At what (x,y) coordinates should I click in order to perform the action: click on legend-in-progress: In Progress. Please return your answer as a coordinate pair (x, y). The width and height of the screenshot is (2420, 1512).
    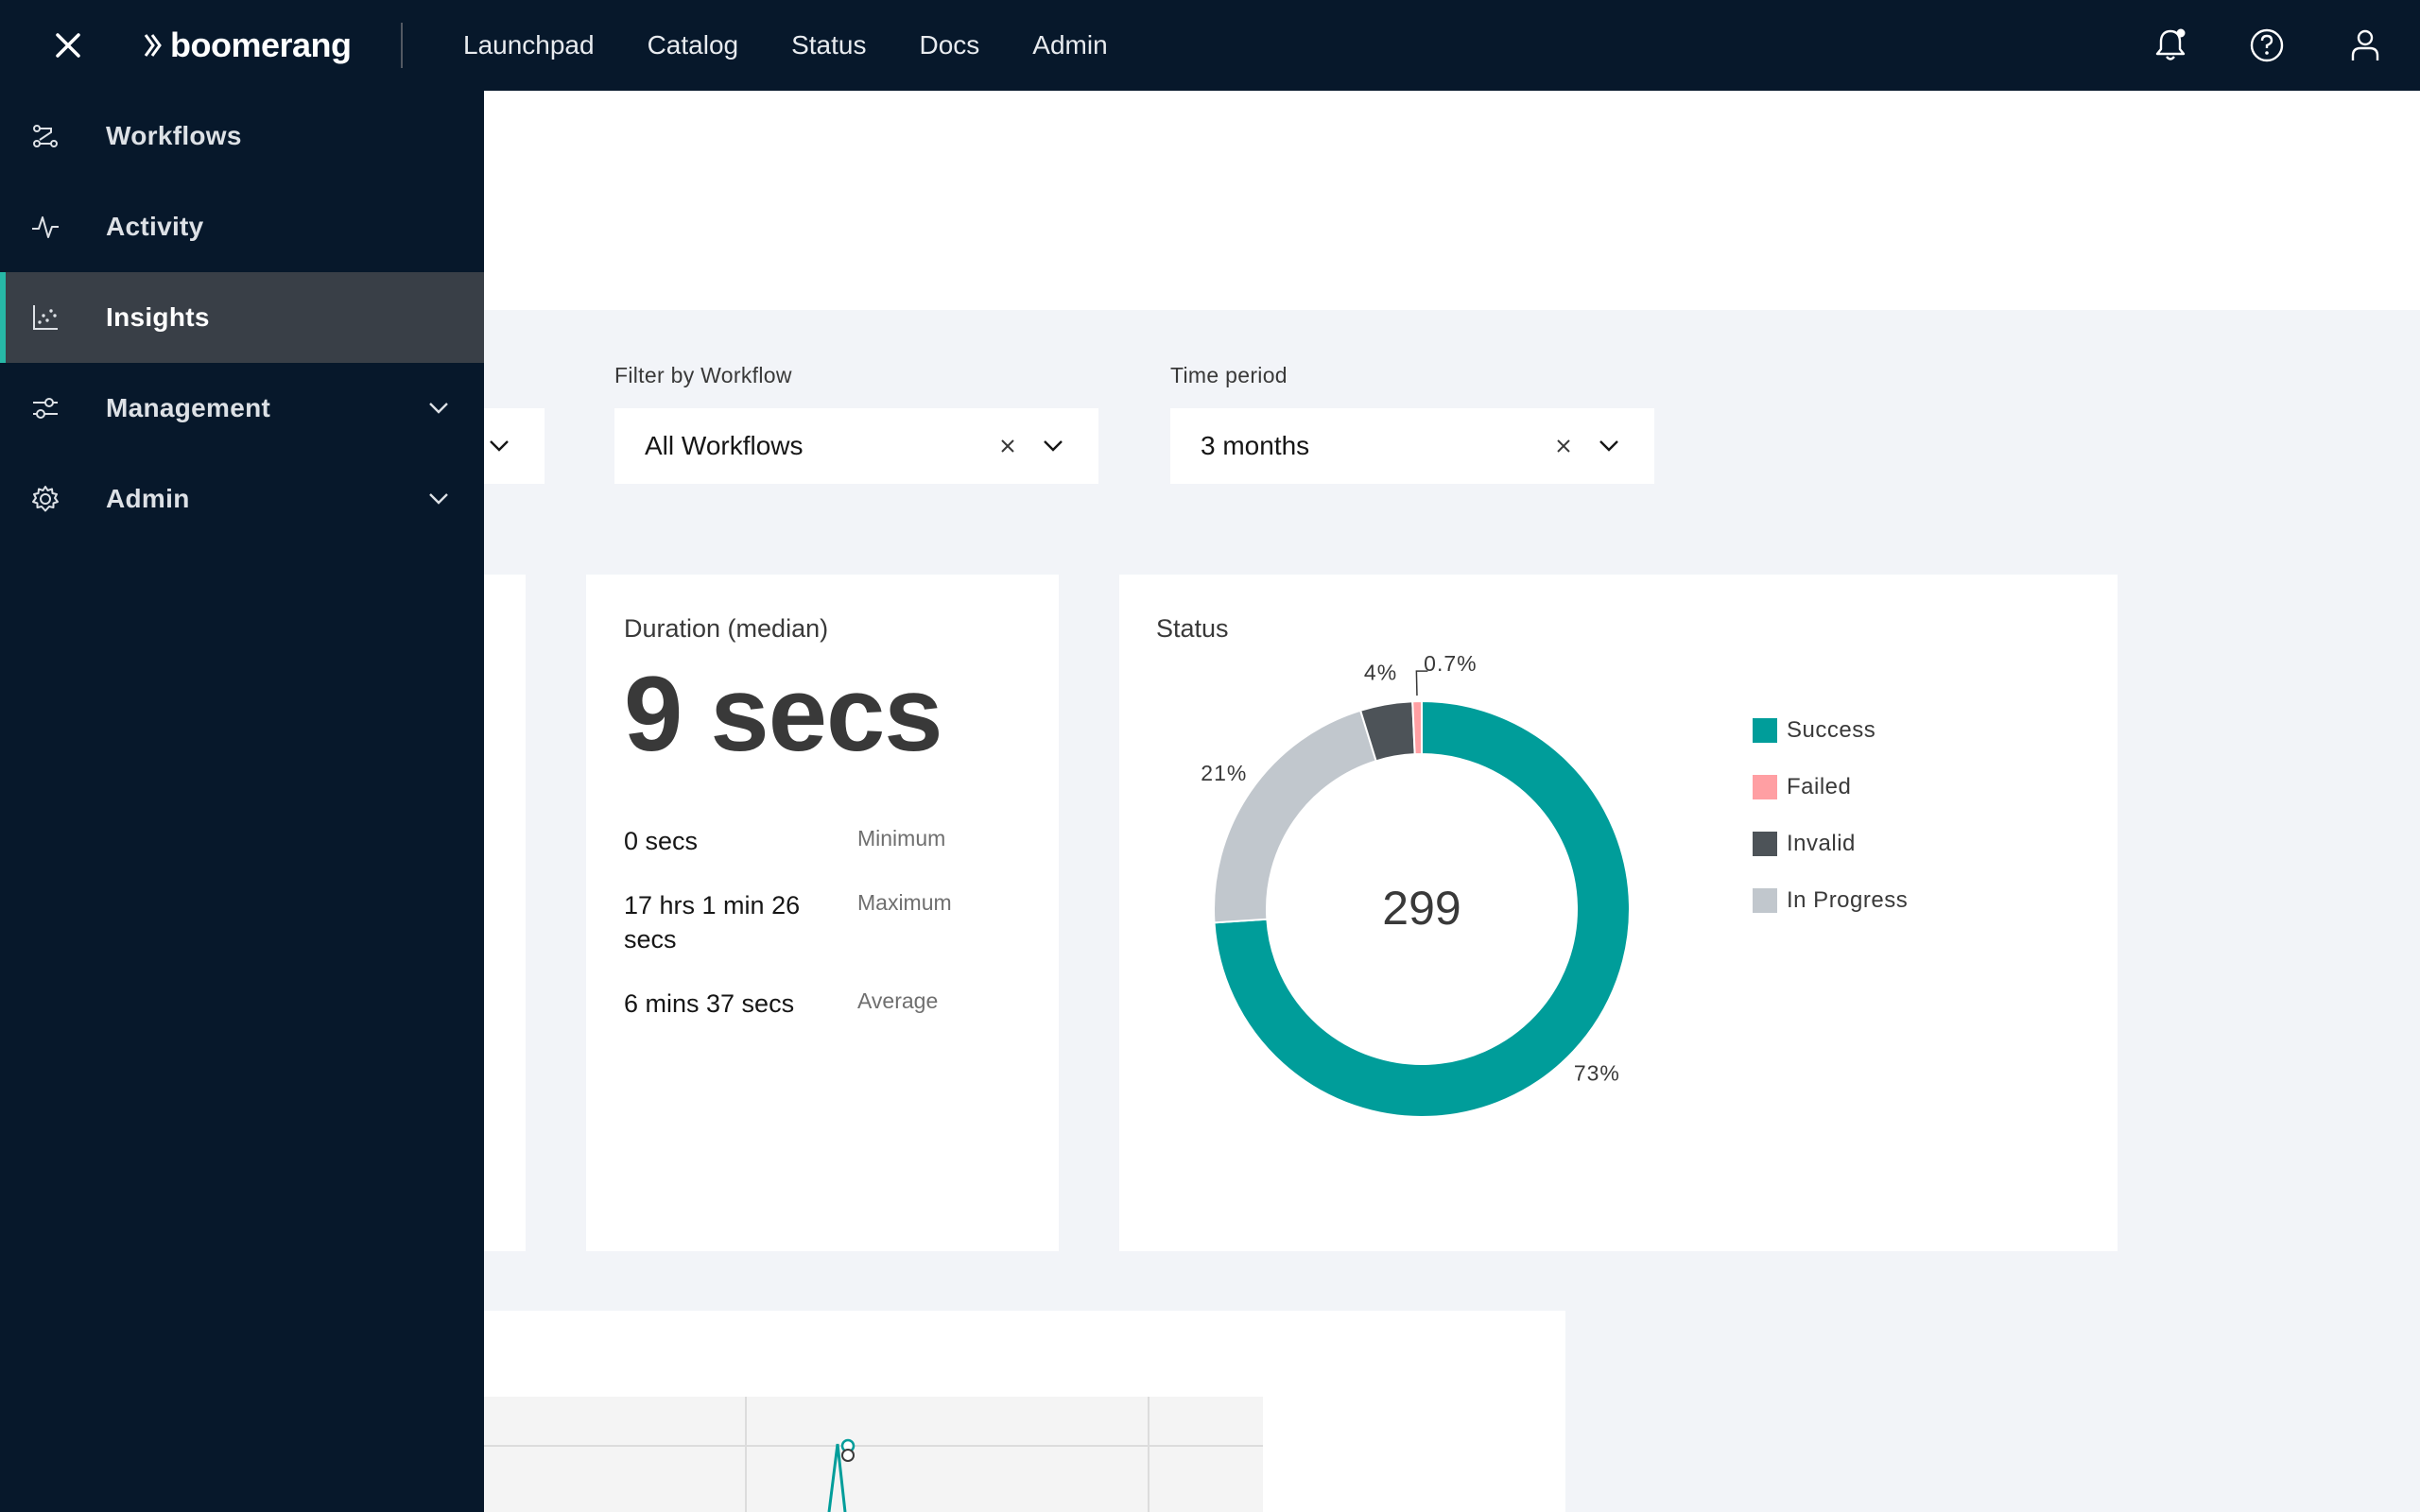
    Looking at the image, I should click on (1830, 900).